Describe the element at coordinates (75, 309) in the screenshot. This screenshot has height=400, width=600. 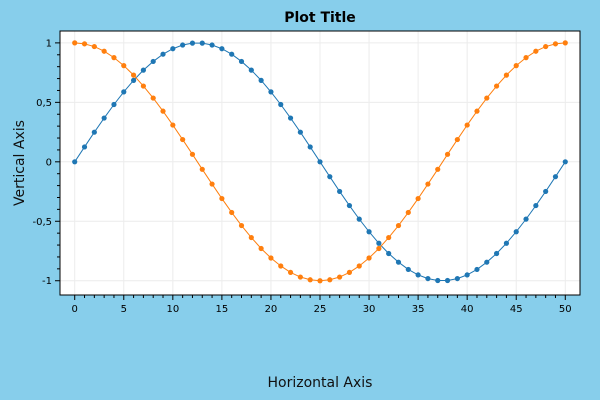
I see `x-tick-label: 0` at that location.